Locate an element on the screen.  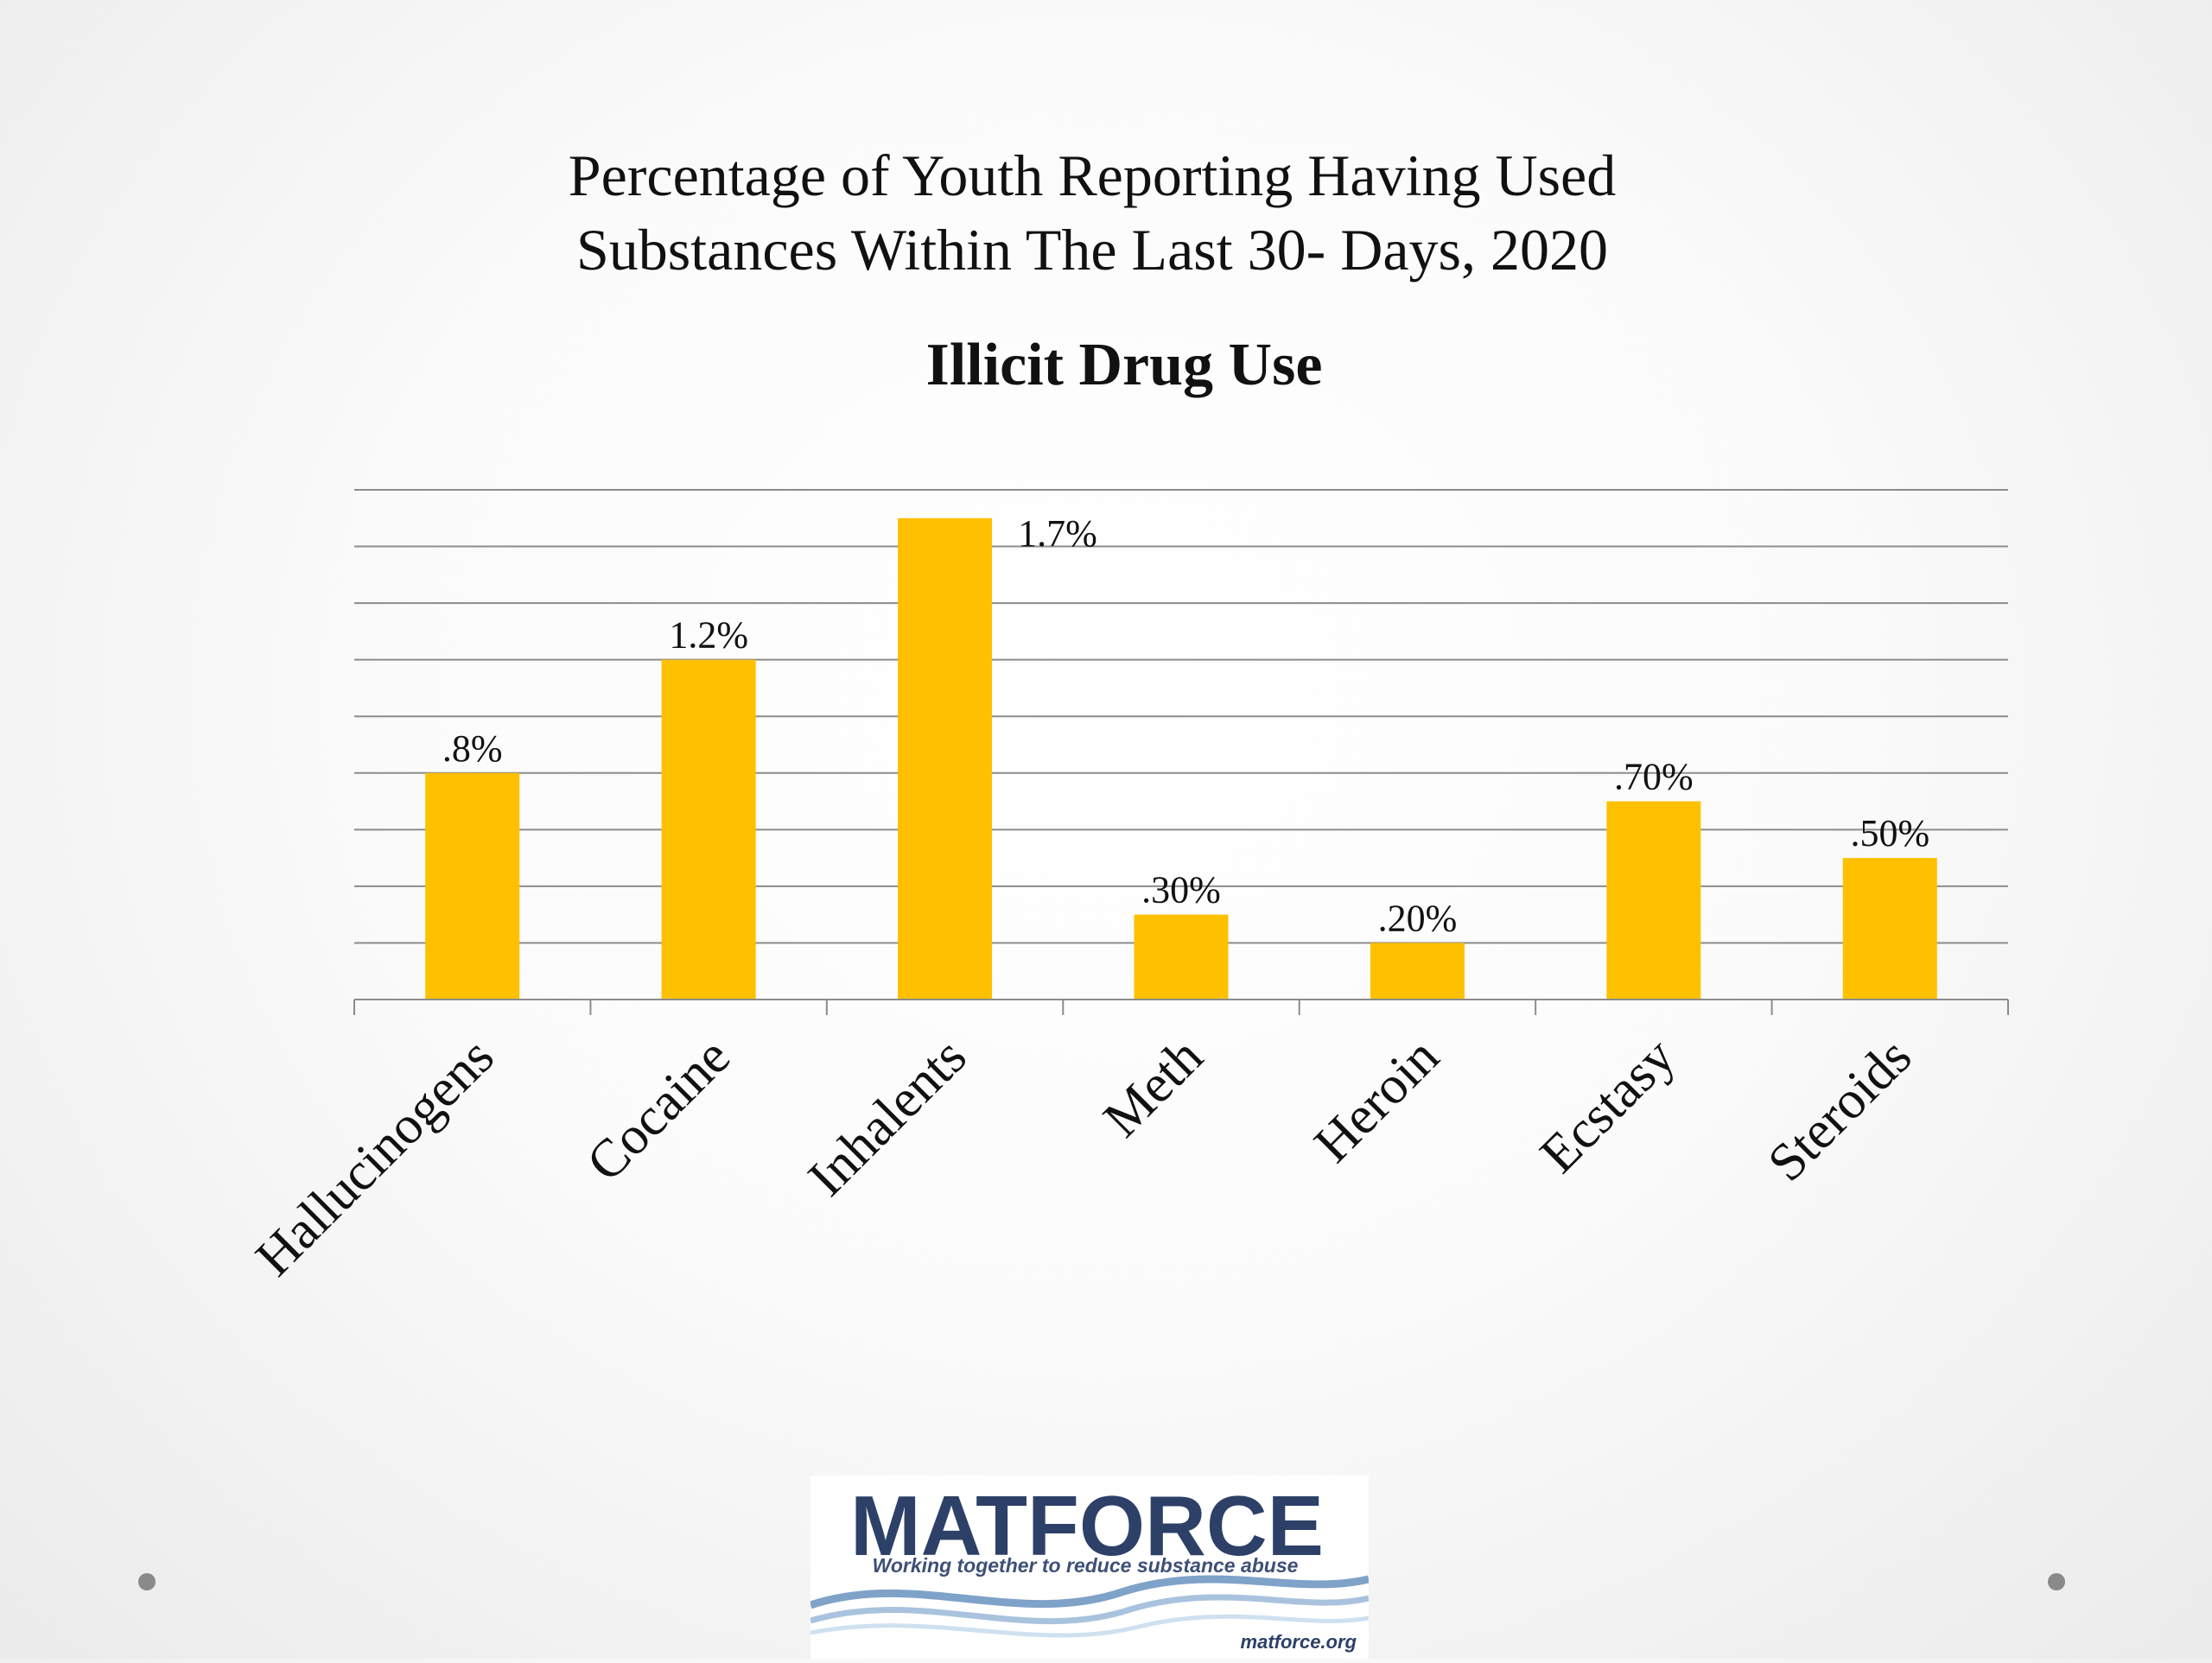
bar-cocaine is located at coordinates (708, 830).